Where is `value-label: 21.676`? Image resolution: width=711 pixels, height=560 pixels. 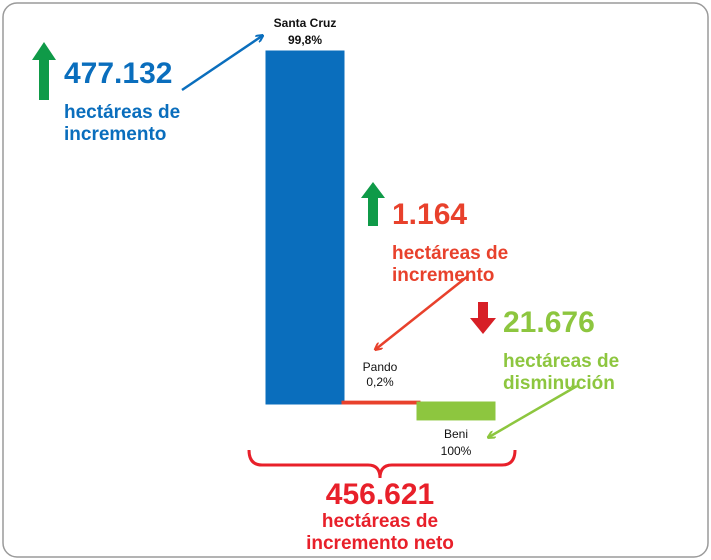
value-label: 21.676 is located at coordinates (549, 322).